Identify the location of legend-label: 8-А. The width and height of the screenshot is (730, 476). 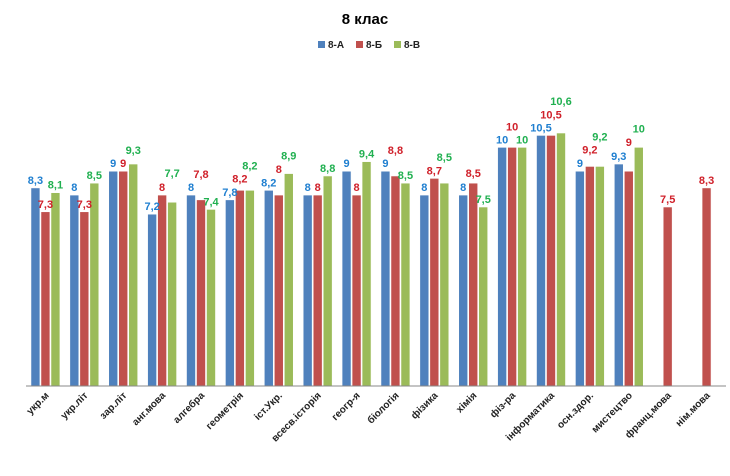
(336, 45).